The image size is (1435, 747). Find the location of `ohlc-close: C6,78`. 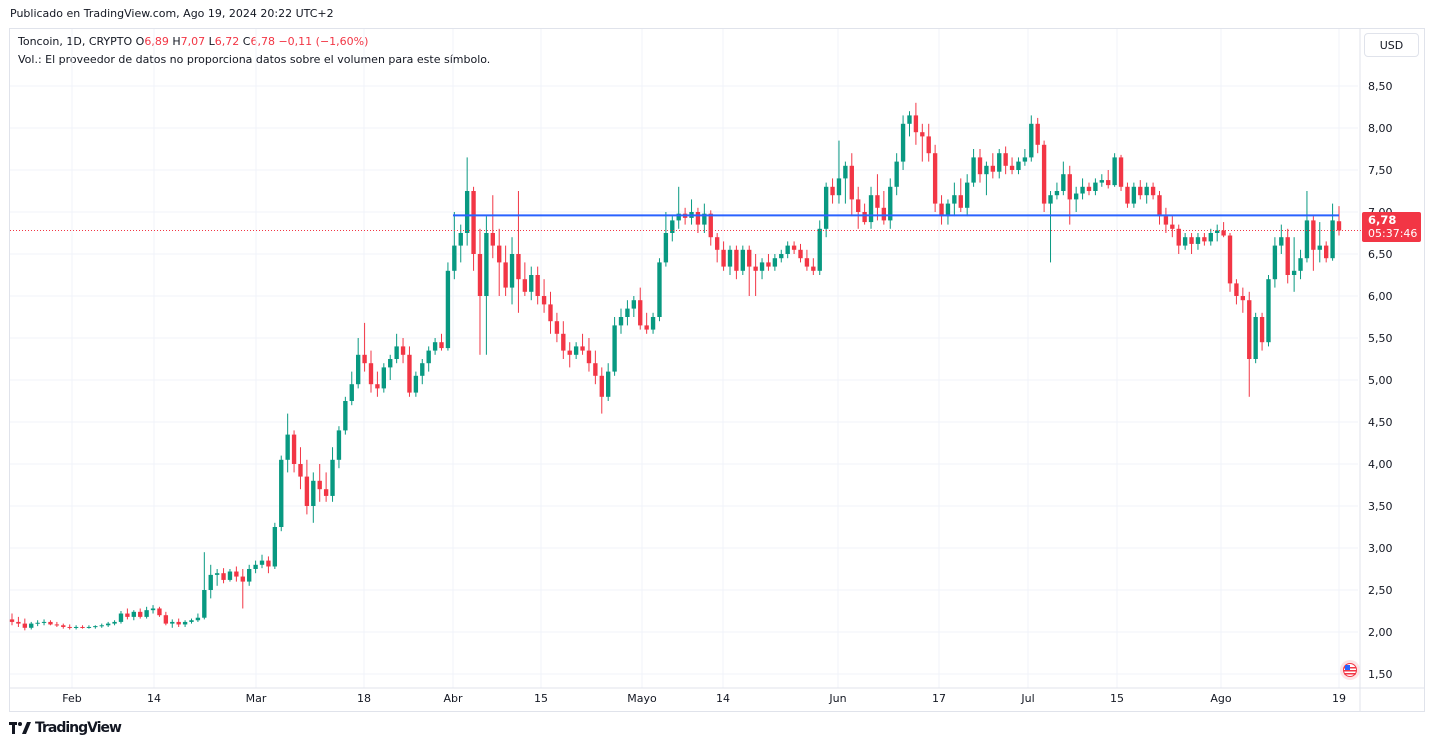

ohlc-close: C6,78 is located at coordinates (258, 41).